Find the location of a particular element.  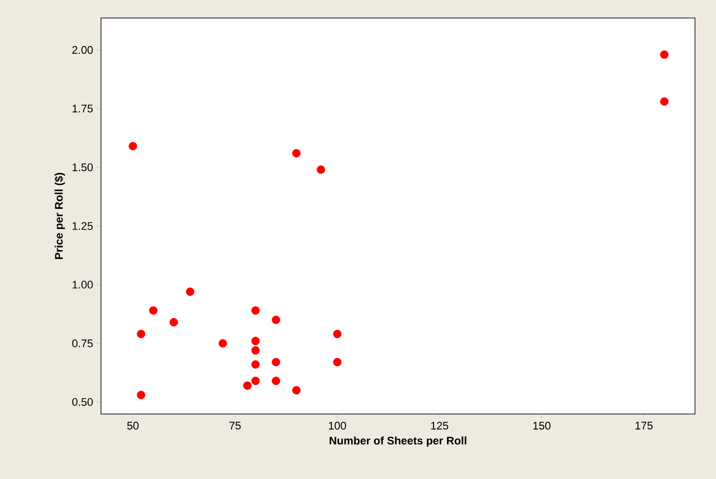

y-tick-label: 0.50 is located at coordinates (82, 402).